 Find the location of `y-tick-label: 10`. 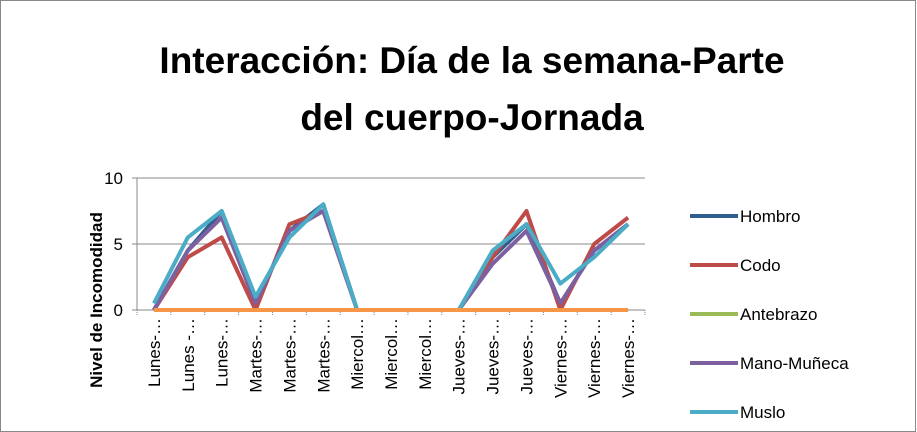

y-tick-label: 10 is located at coordinates (113, 178).